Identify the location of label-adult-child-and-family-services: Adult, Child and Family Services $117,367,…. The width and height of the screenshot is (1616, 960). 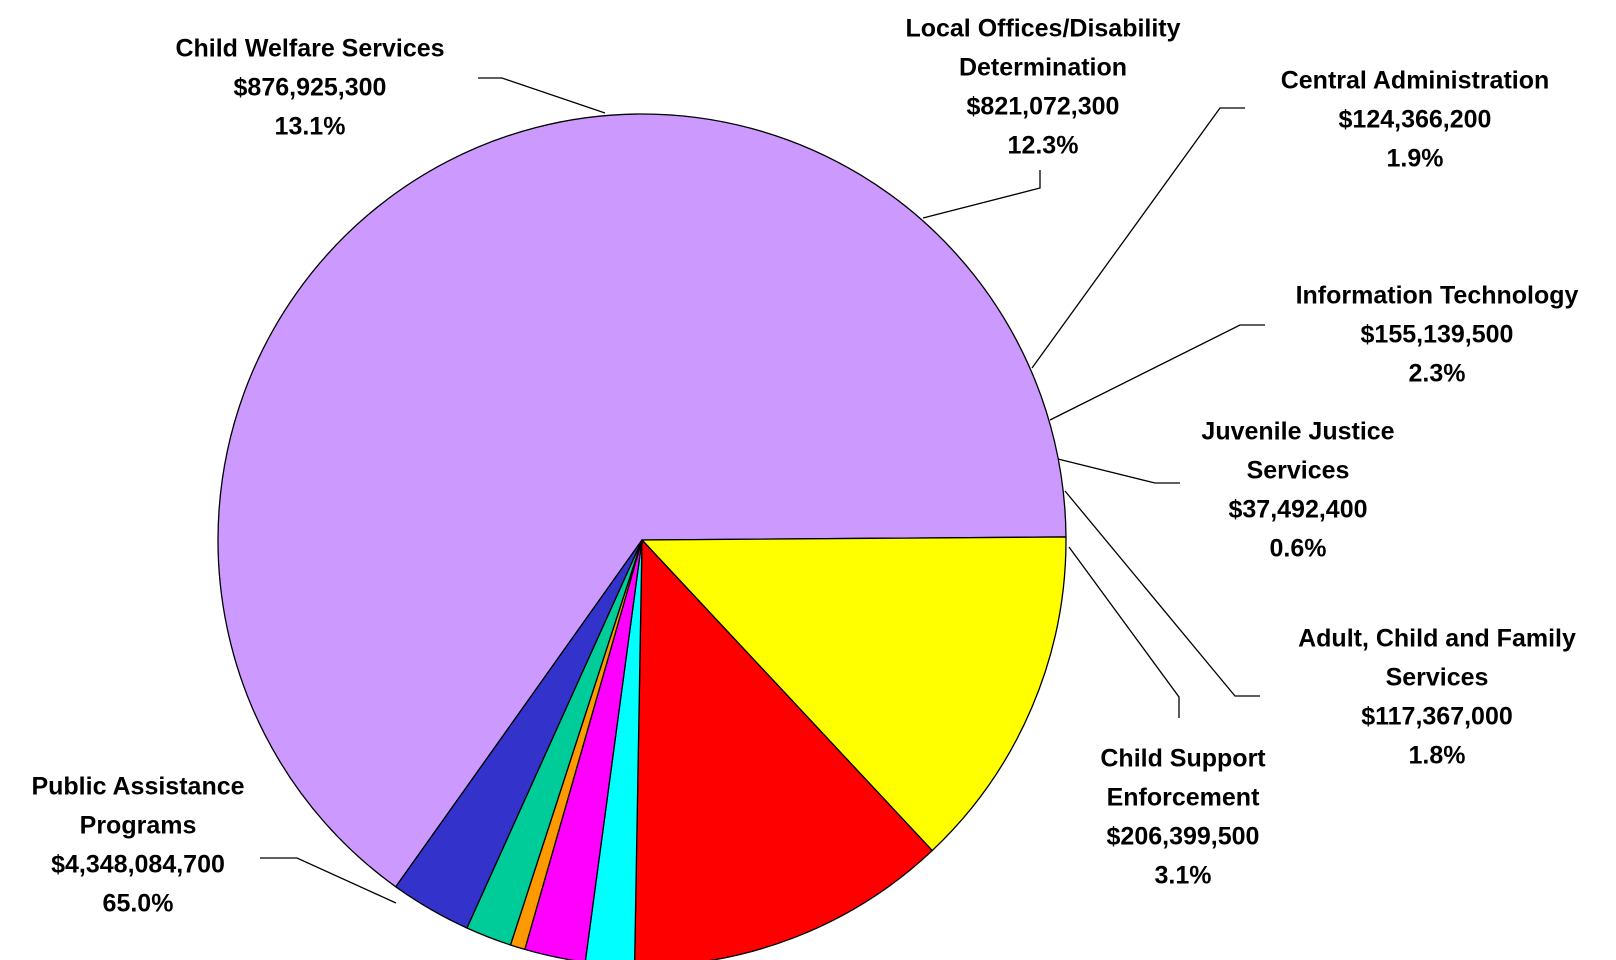
(1437, 697).